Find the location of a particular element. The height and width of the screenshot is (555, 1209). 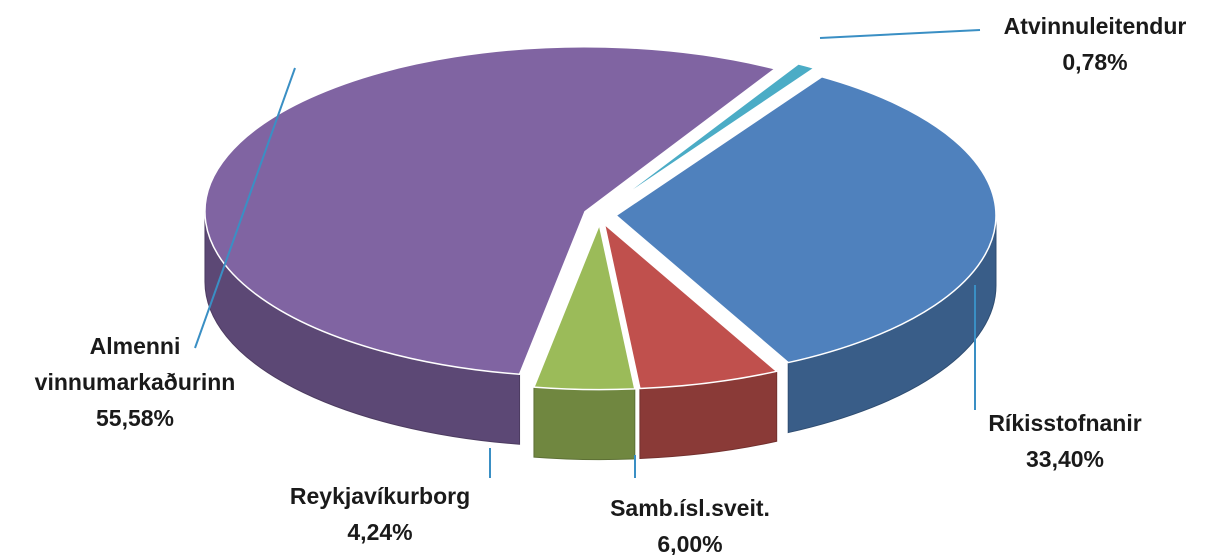

slice-name: Ríkisstofnanir is located at coordinates (1065, 423).